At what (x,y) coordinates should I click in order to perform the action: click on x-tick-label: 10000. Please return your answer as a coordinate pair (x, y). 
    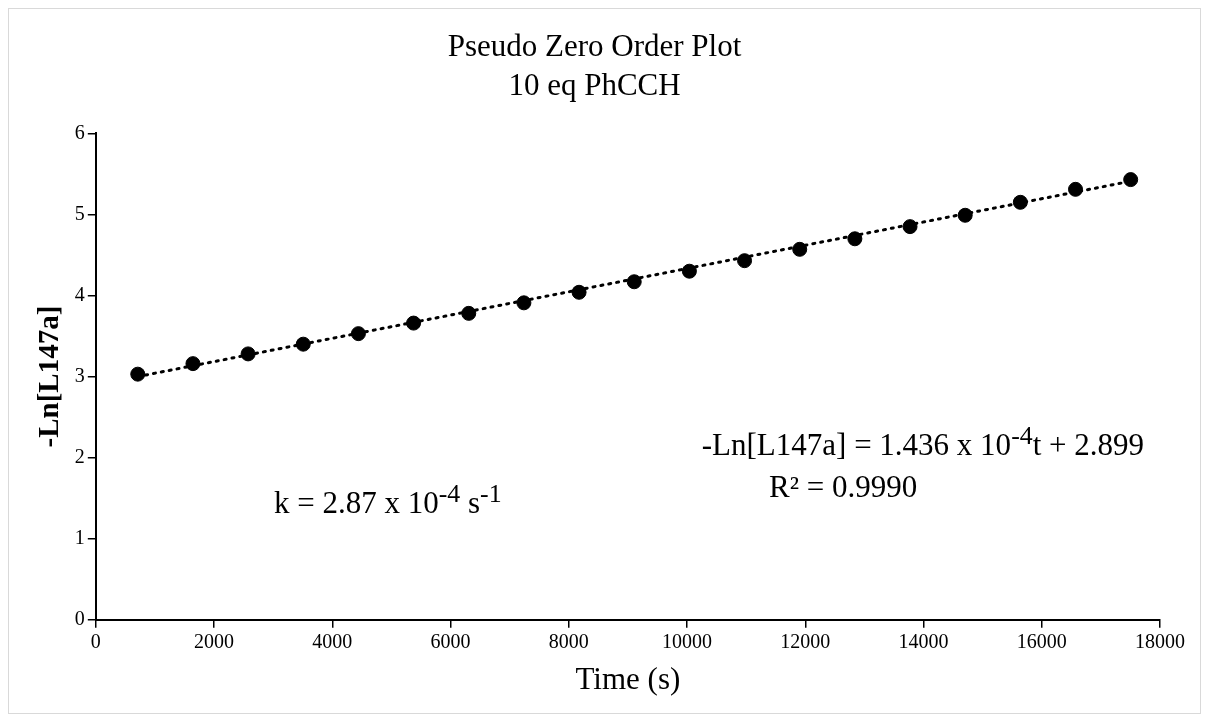
    Looking at the image, I should click on (687, 641).